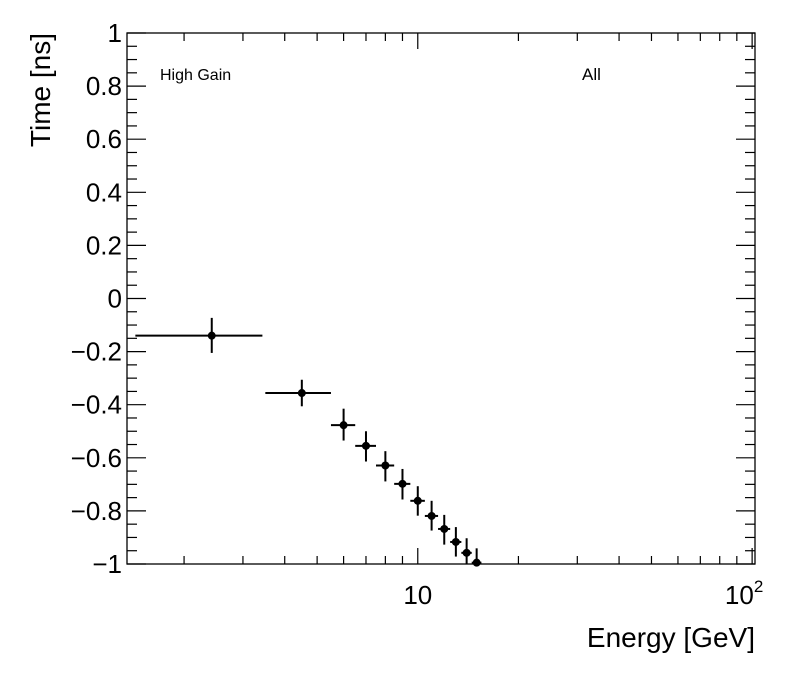  What do you see at coordinates (195, 75) in the screenshot?
I see `annotation-high-gain: High Gain` at bounding box center [195, 75].